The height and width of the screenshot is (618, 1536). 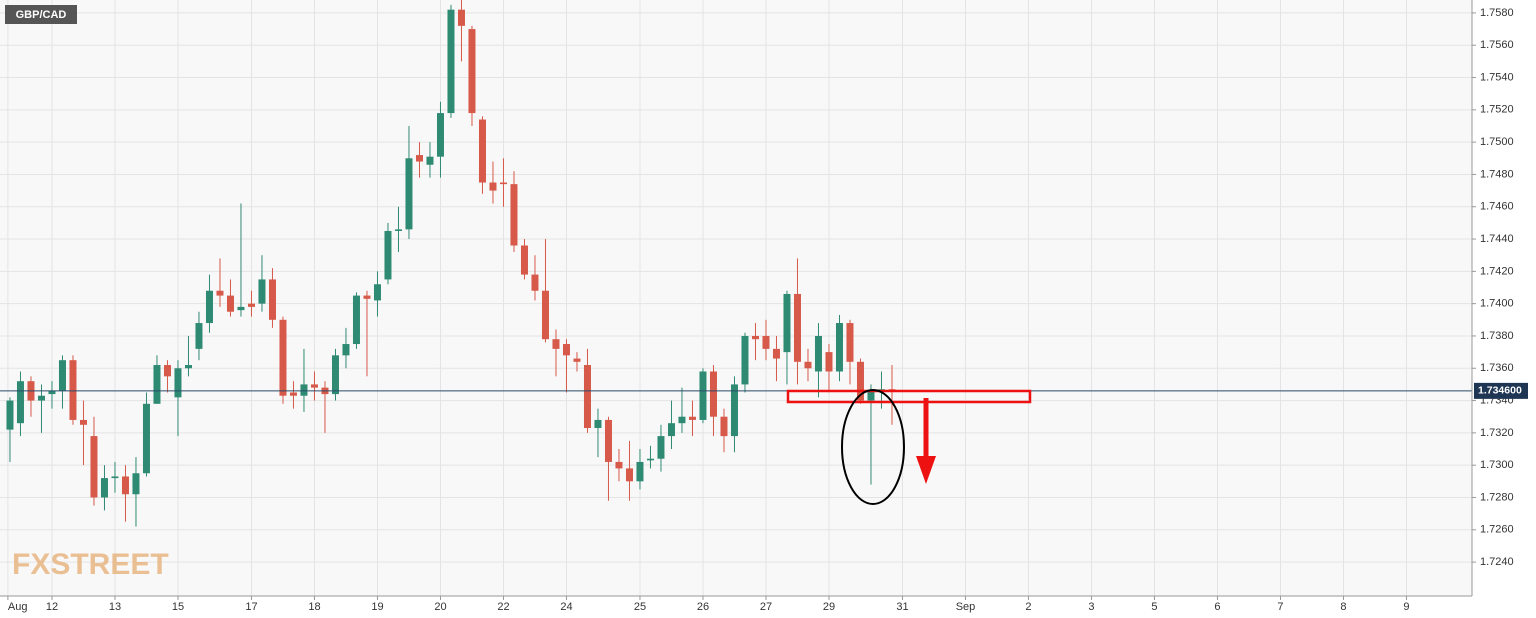 What do you see at coordinates (1280, 607) in the screenshot?
I see `x-tick-label: 7` at bounding box center [1280, 607].